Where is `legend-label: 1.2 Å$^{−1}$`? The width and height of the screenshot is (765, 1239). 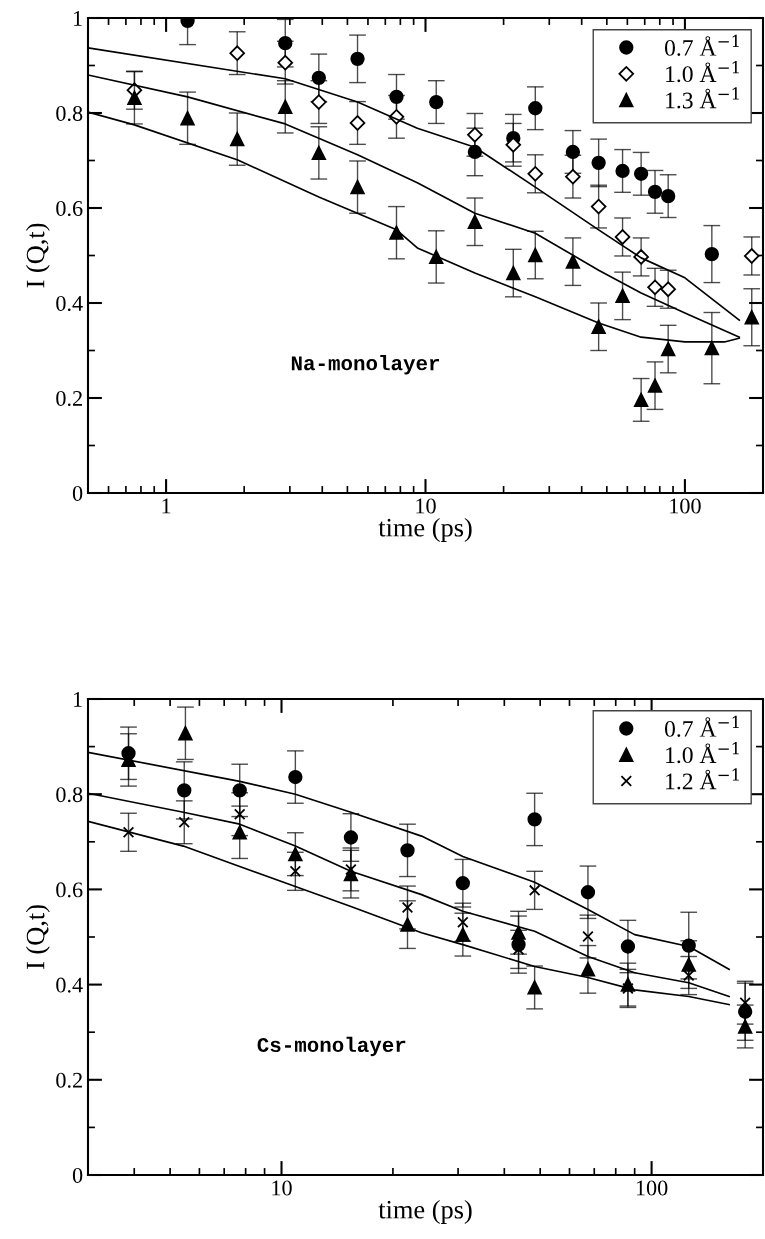 legend-label: 1.2 Å$^{−1}$ is located at coordinates (702, 779).